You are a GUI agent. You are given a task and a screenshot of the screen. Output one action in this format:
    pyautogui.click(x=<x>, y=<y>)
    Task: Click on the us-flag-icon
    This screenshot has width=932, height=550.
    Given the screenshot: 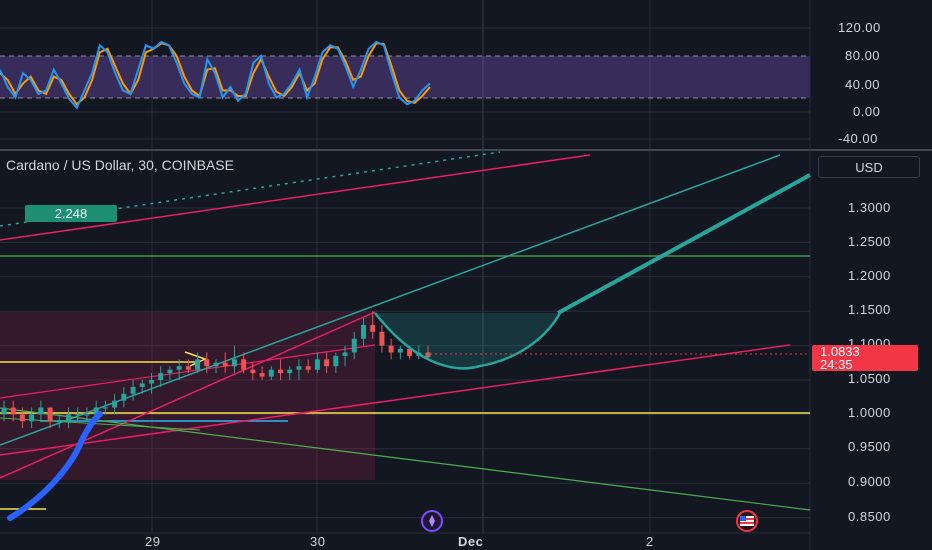 What is the action you would take?
    pyautogui.click(x=747, y=521)
    